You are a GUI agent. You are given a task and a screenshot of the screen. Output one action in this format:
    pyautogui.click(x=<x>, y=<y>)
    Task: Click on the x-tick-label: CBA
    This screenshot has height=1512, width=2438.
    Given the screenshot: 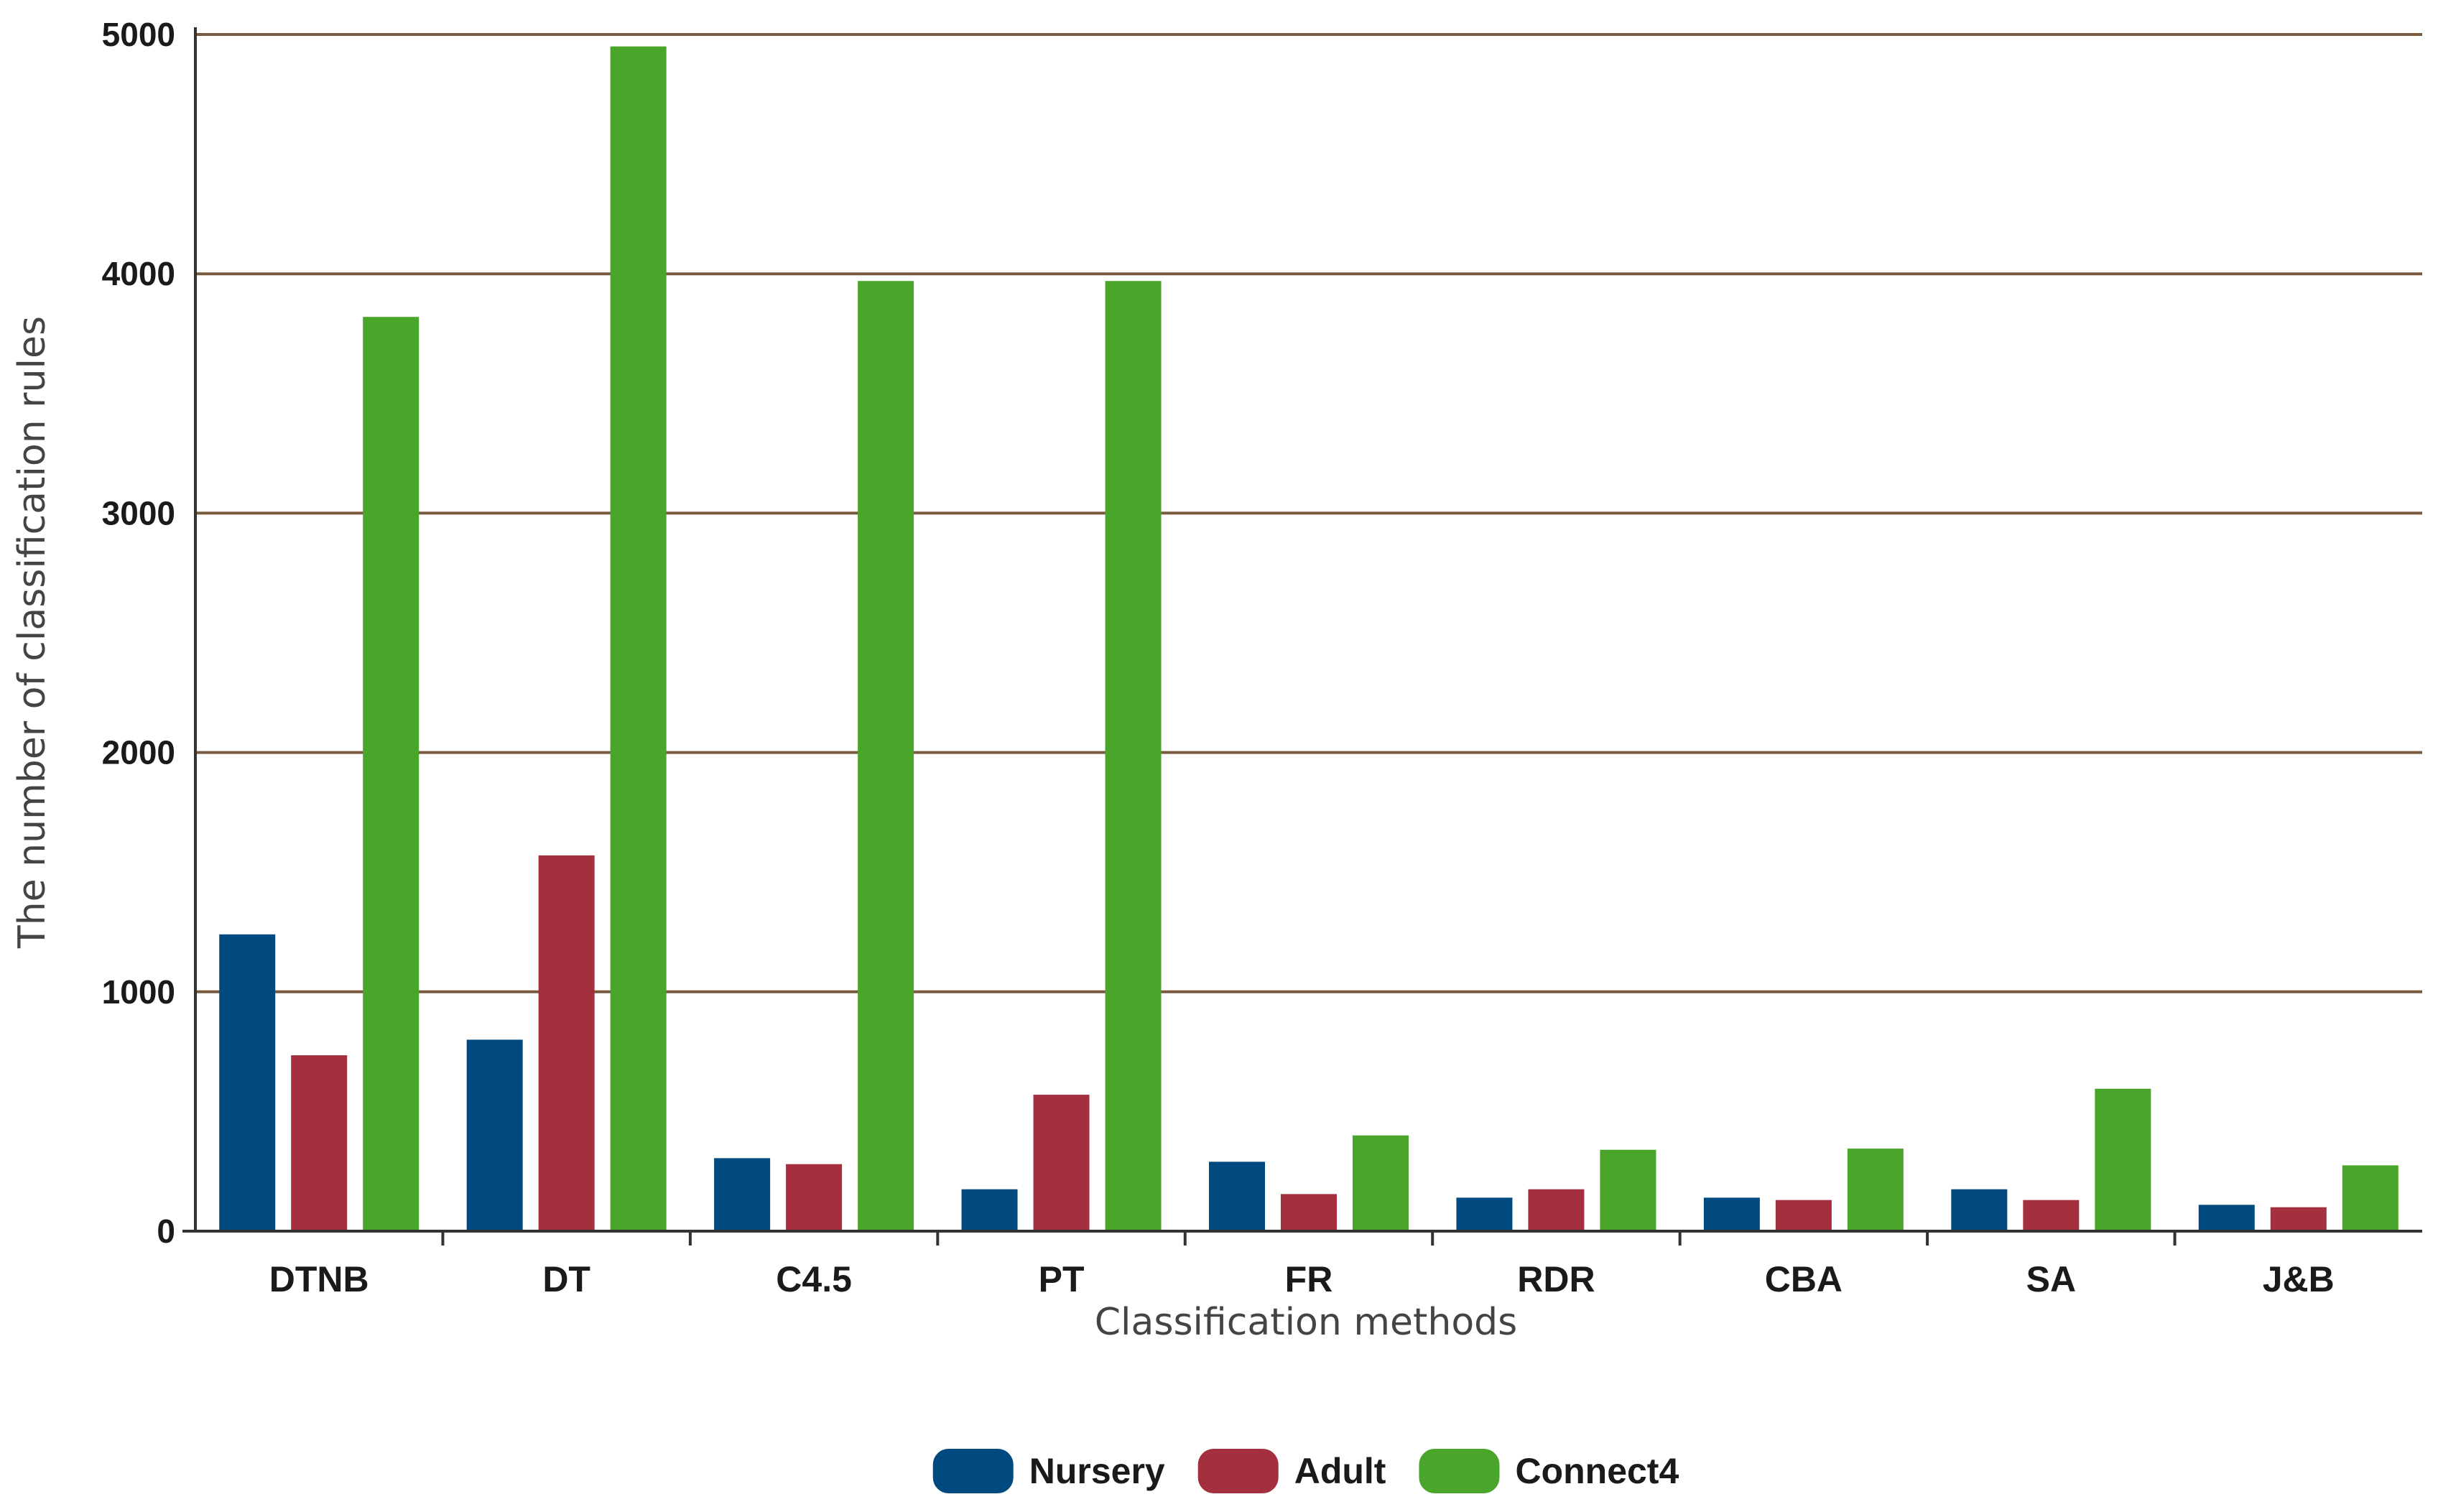 What is the action you would take?
    pyautogui.click(x=1804, y=1279)
    